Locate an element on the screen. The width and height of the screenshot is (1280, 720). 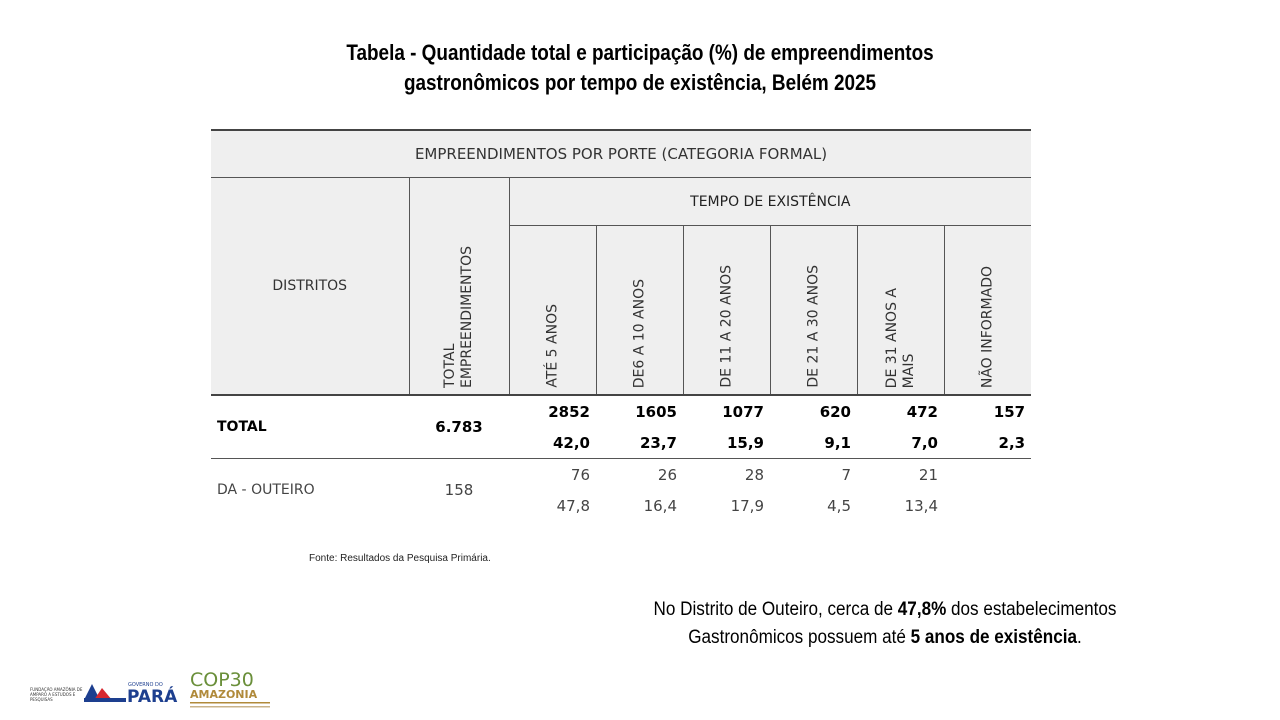
fapespa-text-1: FUNDAÇÃO AMAZÔNIA DE is located at coordinates (56, 689).